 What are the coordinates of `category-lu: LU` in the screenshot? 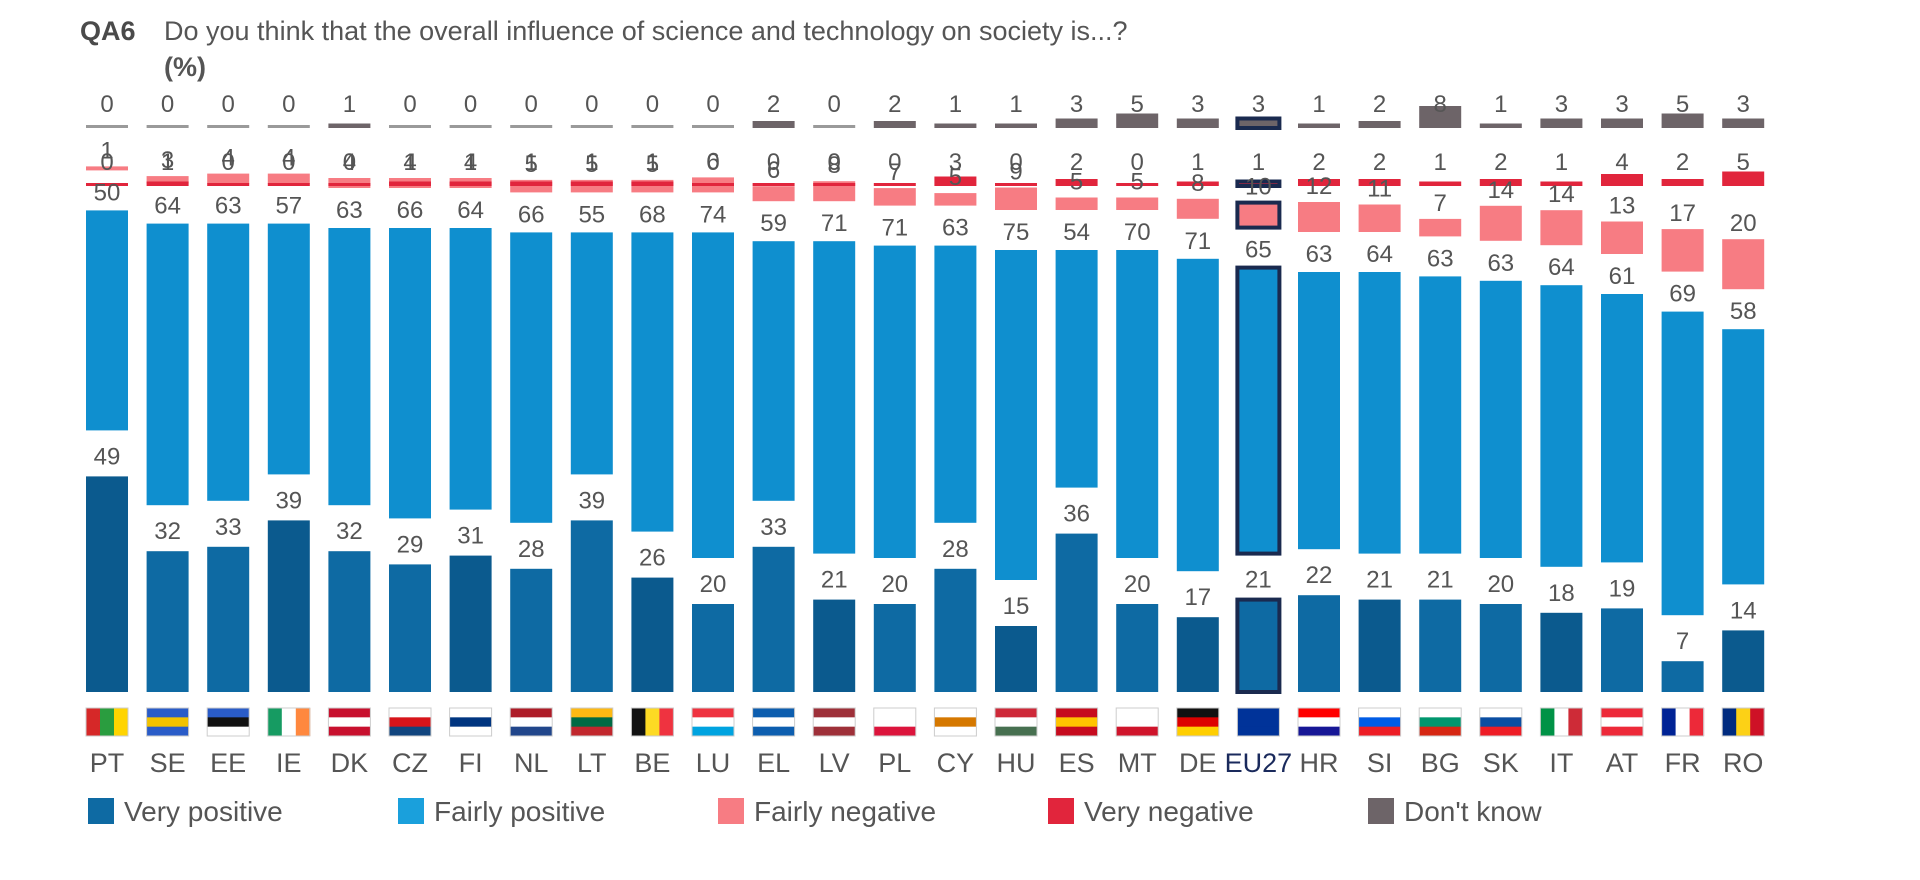 It's located at (713, 763).